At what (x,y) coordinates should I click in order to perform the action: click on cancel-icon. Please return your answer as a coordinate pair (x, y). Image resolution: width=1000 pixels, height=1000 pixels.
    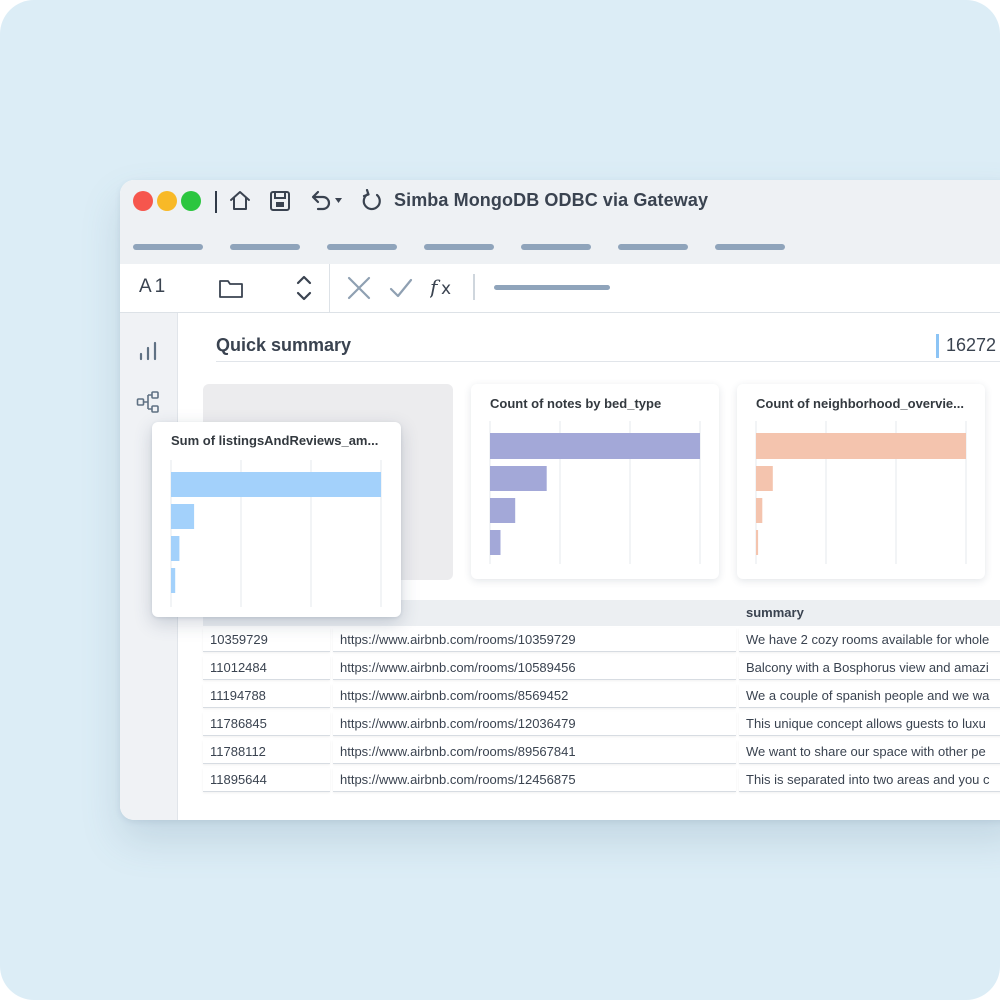
    Looking at the image, I should click on (359, 288).